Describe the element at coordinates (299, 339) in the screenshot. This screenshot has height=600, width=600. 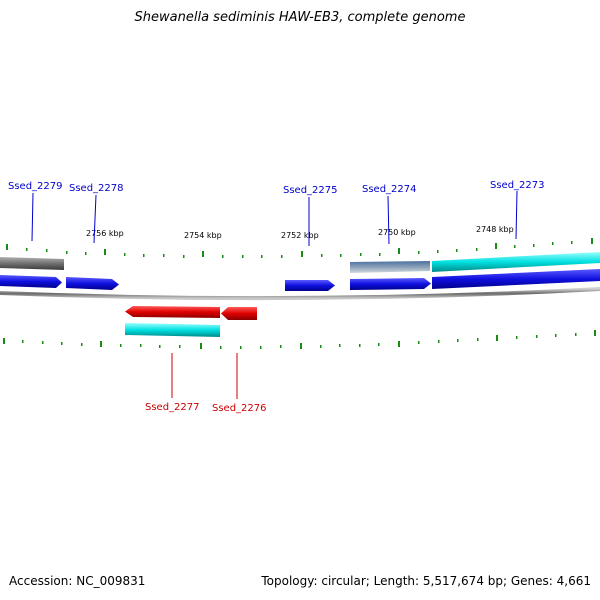
I see `inner-tick-marks` at that location.